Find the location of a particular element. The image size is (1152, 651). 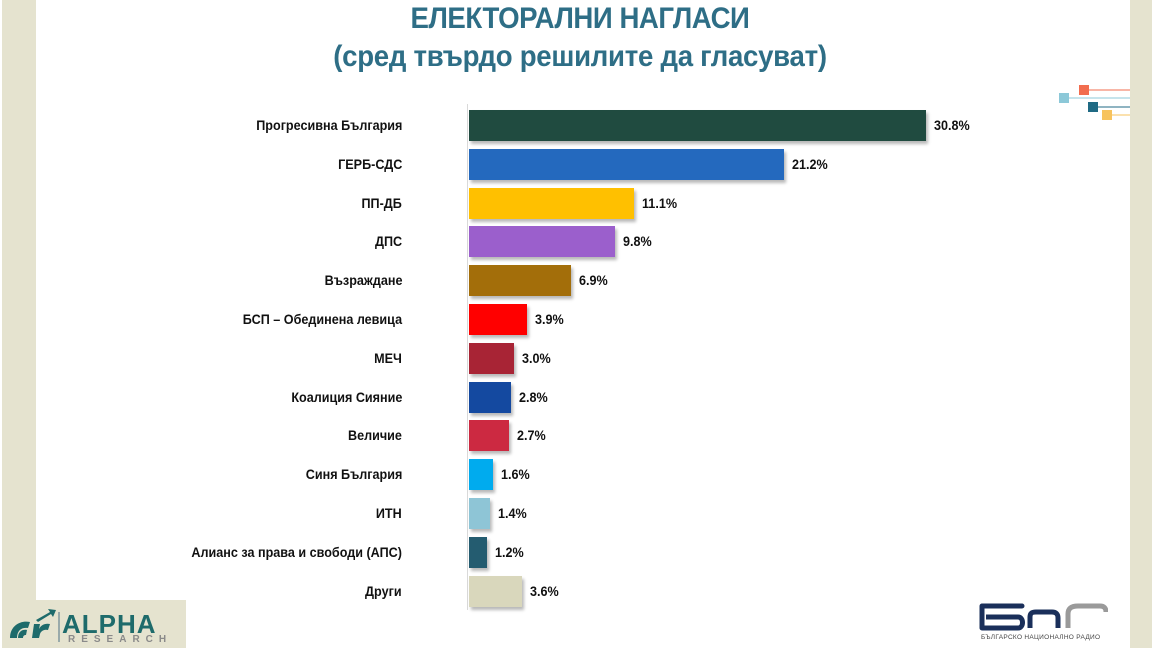

alpha-research-mark-icon is located at coordinates (33, 623).